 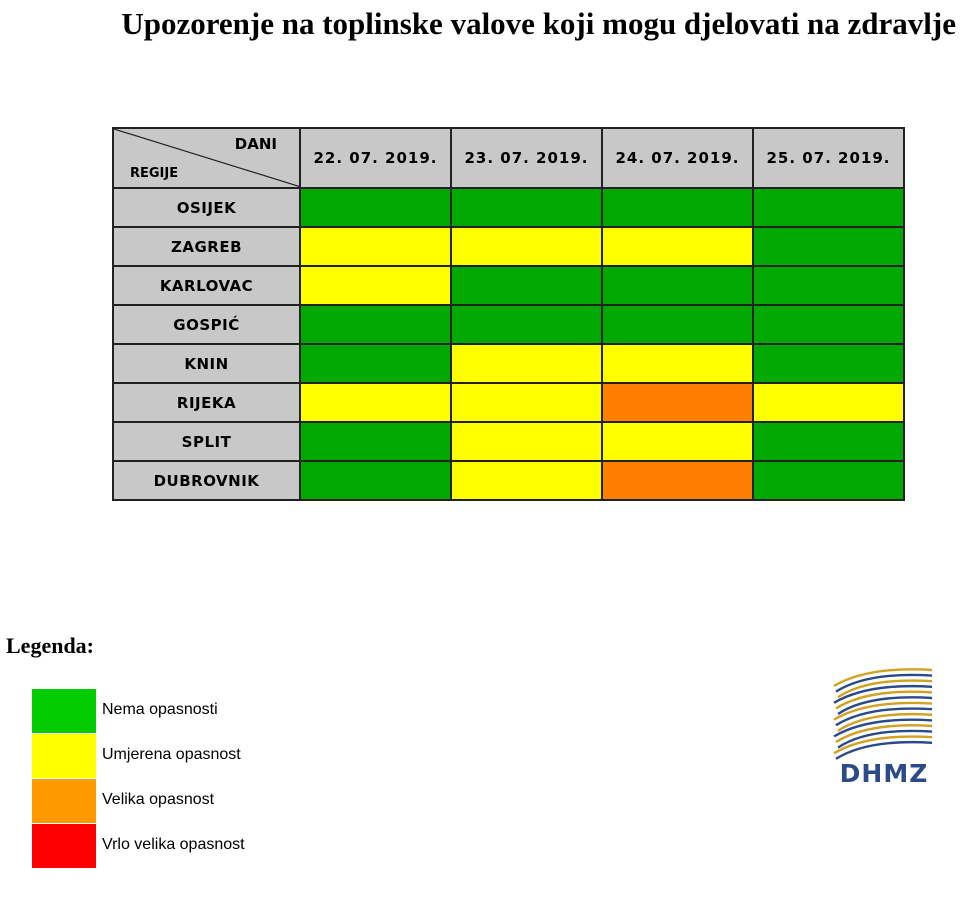 I want to click on date-header: 24. 07. 2019., so click(x=677, y=158).